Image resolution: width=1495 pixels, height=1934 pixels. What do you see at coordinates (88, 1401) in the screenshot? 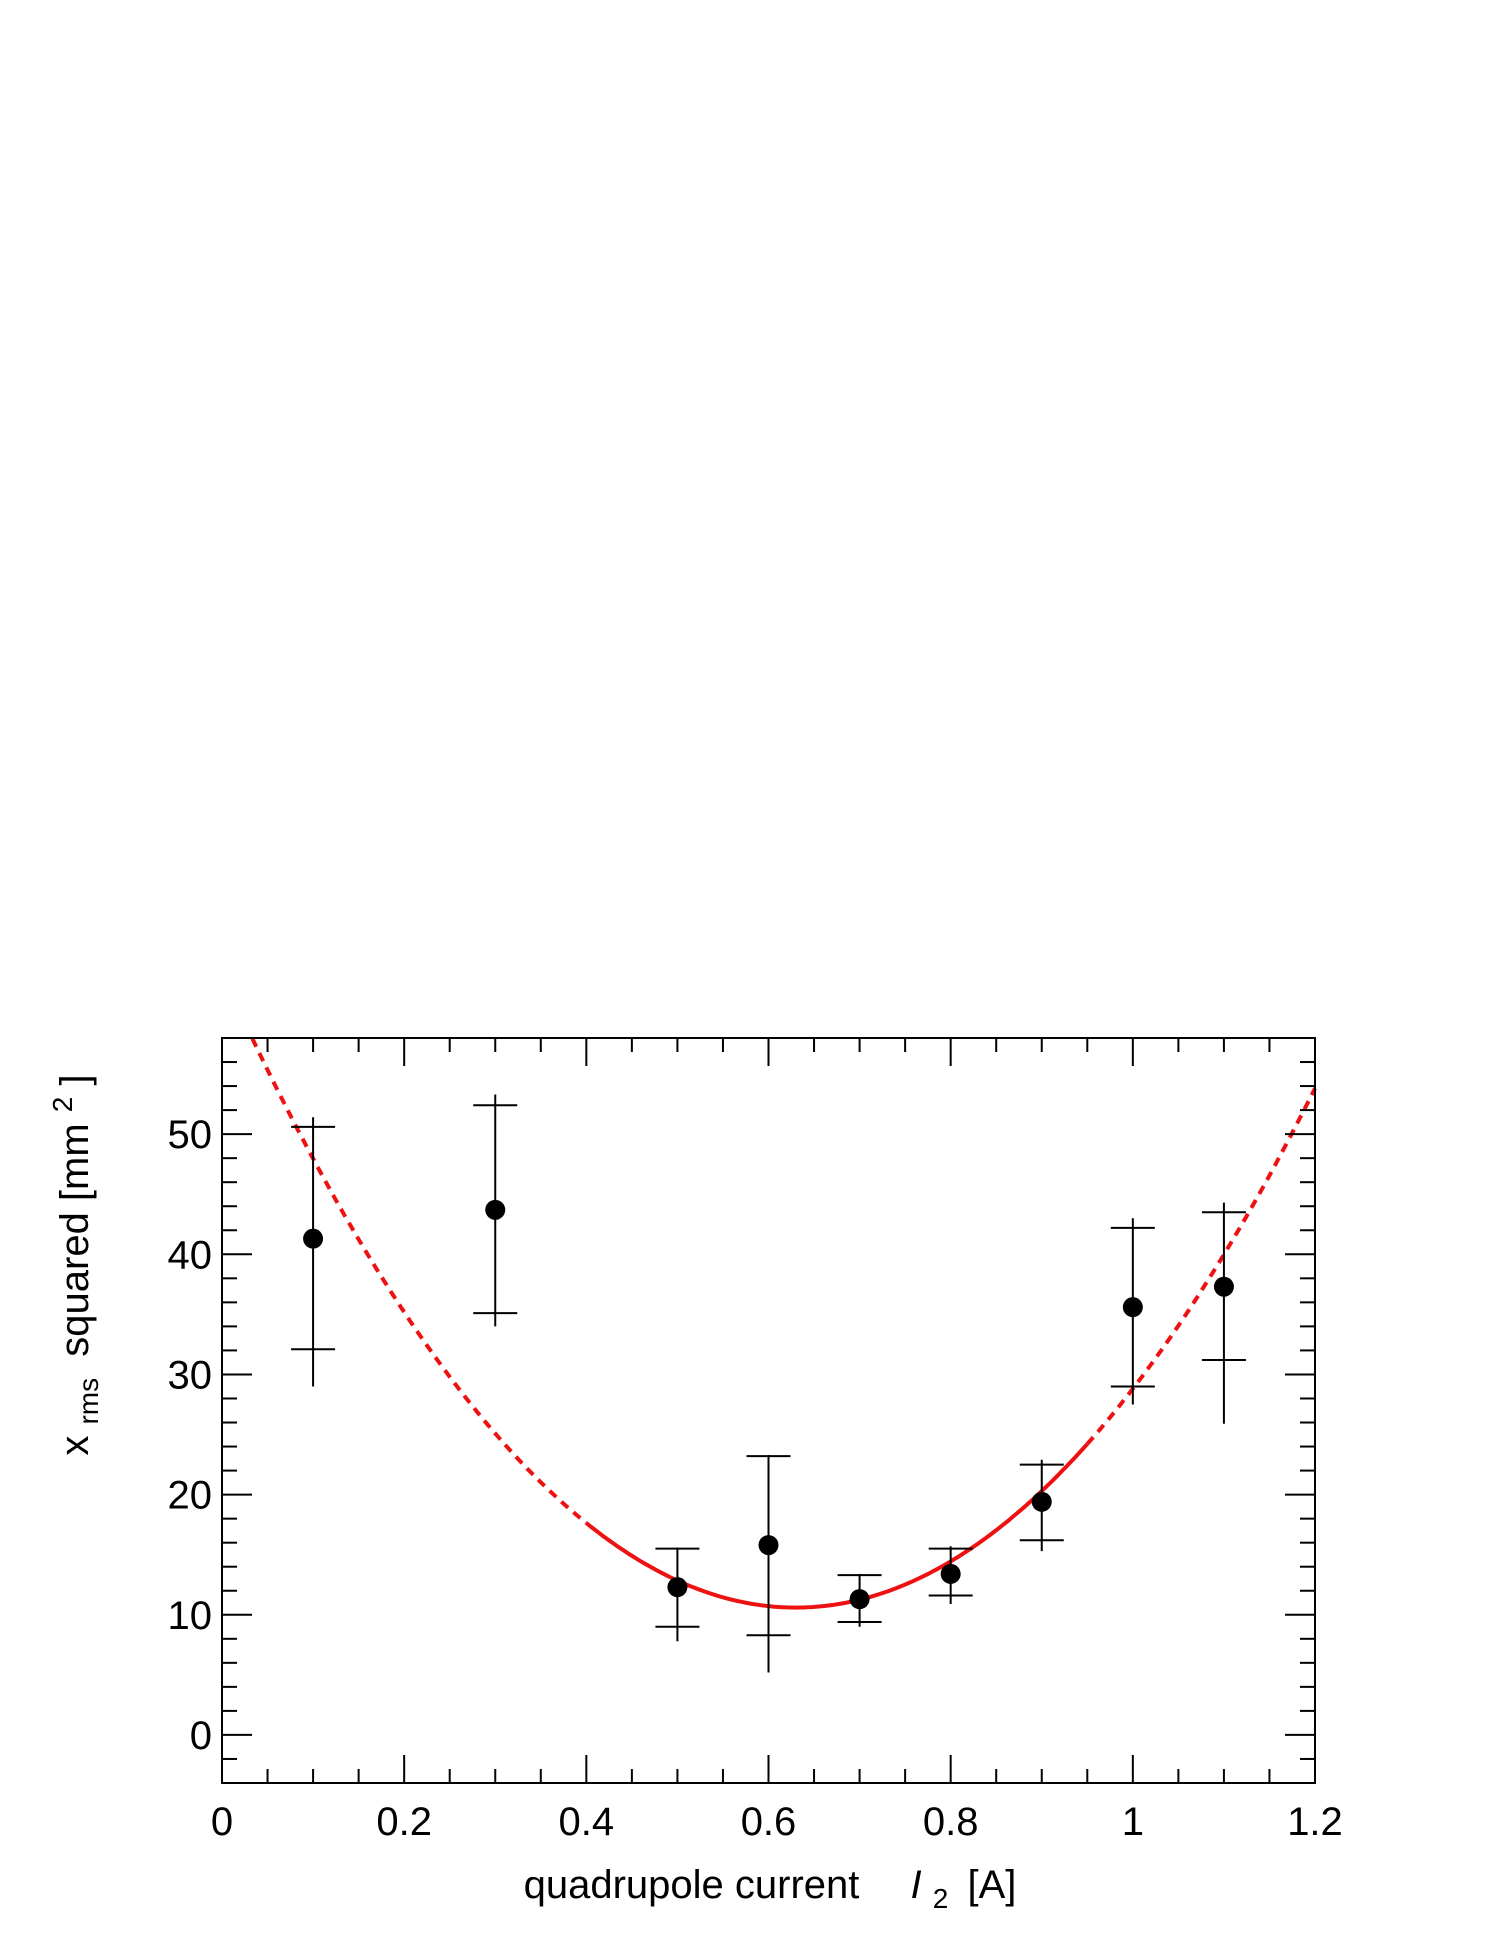
I see `y-axis-title-sub: rms` at bounding box center [88, 1401].